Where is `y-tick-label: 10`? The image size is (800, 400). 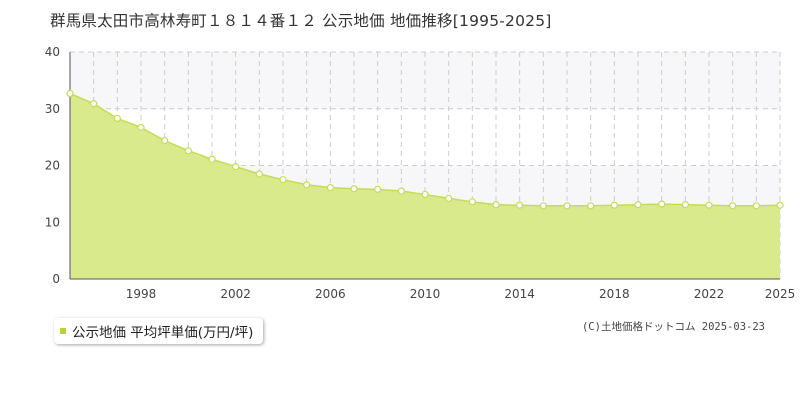
y-tick-label: 10 is located at coordinates (52, 222).